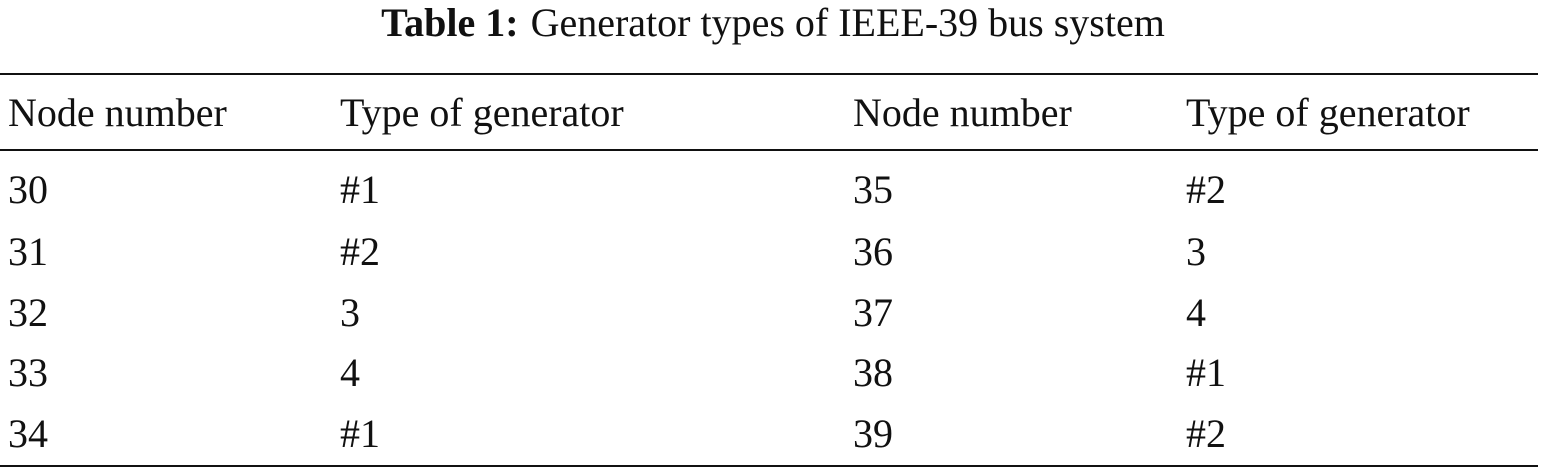  Describe the element at coordinates (28, 189) in the screenshot. I see `table-cell: 30` at that location.